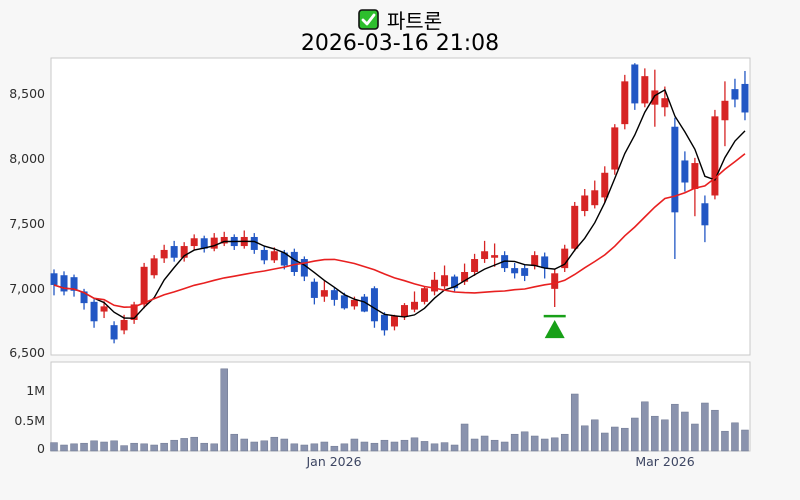 The width and height of the screenshot is (800, 500). Describe the element at coordinates (665, 461) in the screenshot. I see `date-tick-mar-2026: Mar 2026` at that location.